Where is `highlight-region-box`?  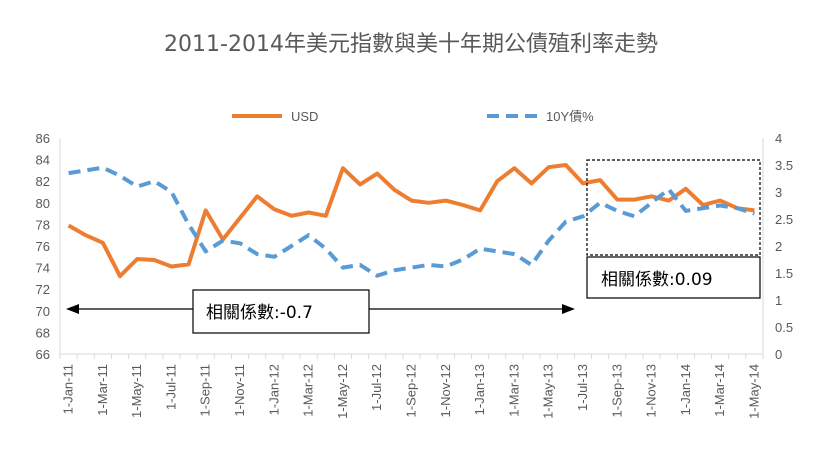 highlight-region-box is located at coordinates (673, 207).